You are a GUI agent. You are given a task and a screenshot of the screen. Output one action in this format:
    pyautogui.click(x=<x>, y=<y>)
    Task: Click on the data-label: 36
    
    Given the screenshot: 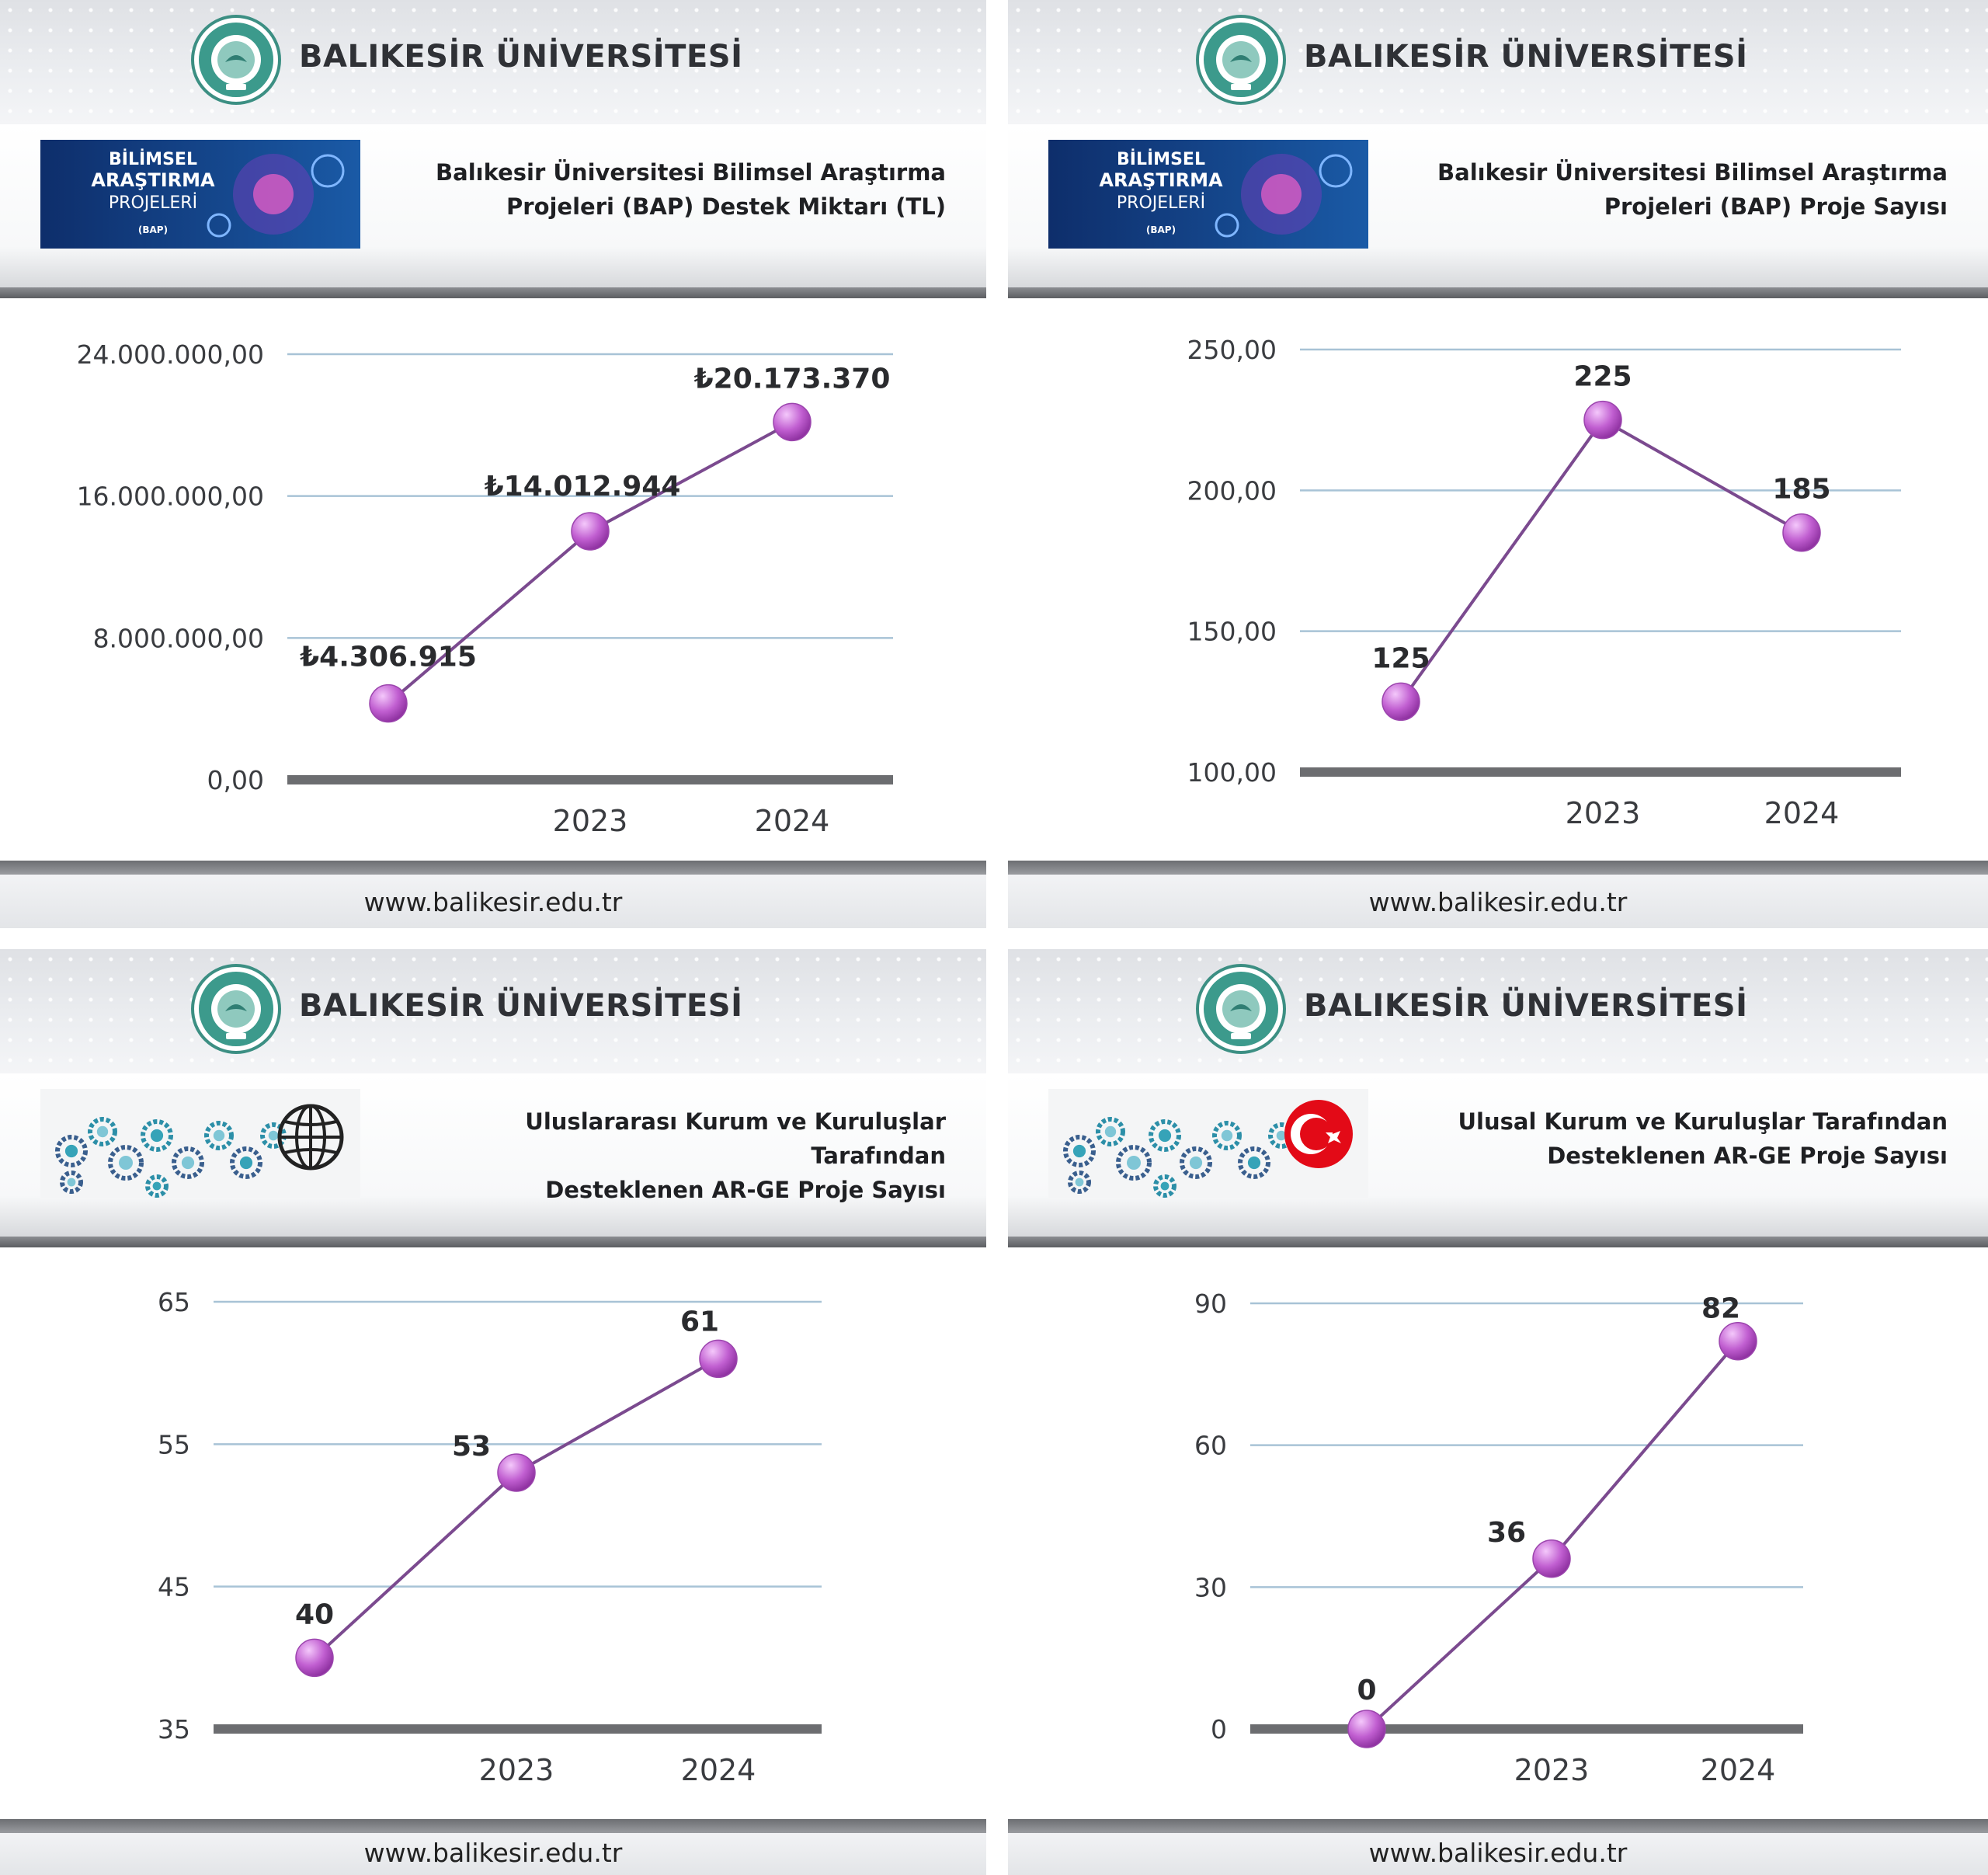 What is the action you would take?
    pyautogui.click(x=1507, y=1533)
    